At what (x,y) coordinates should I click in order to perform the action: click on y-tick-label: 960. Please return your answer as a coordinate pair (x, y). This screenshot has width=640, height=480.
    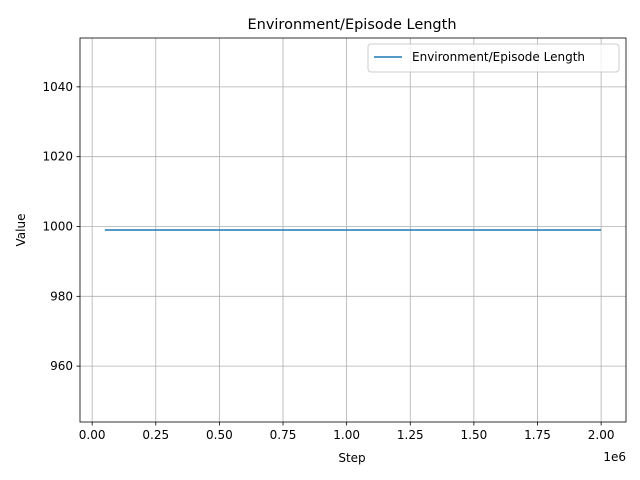
    Looking at the image, I should click on (61, 366).